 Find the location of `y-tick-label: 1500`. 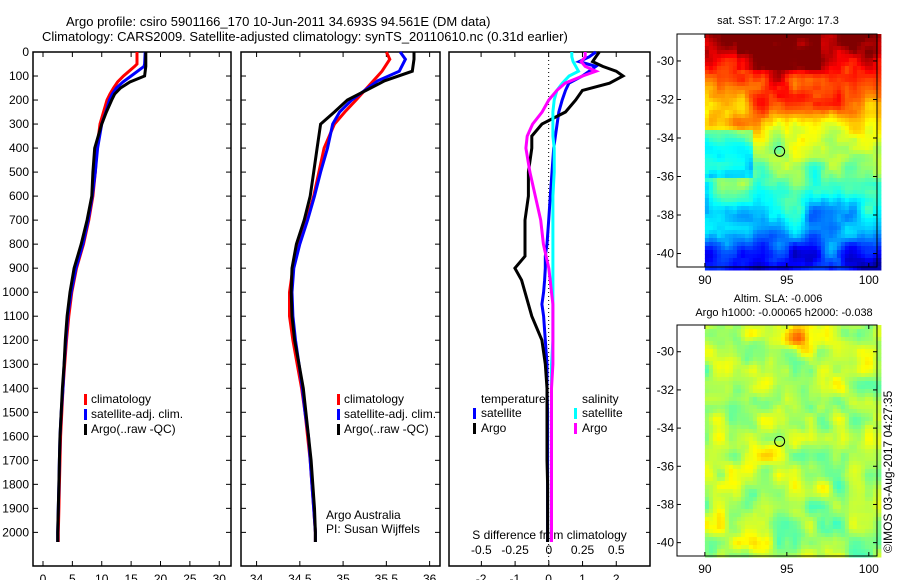

y-tick-label: 1500 is located at coordinates (15, 412).